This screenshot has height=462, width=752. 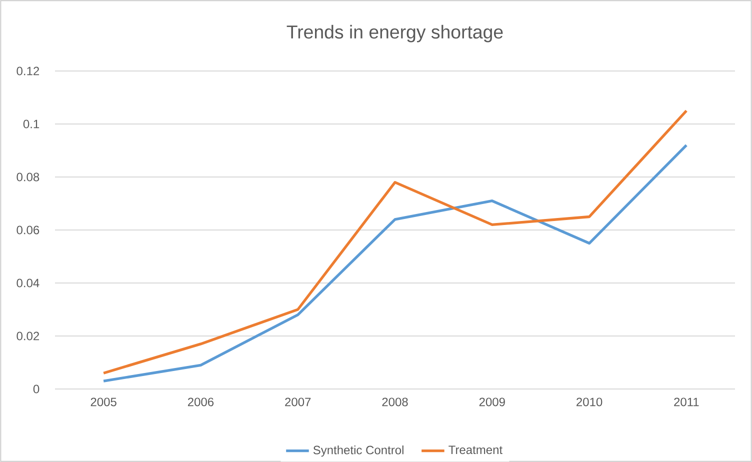 What do you see at coordinates (28, 177) in the screenshot?
I see `y-tick-label: 0.08` at bounding box center [28, 177].